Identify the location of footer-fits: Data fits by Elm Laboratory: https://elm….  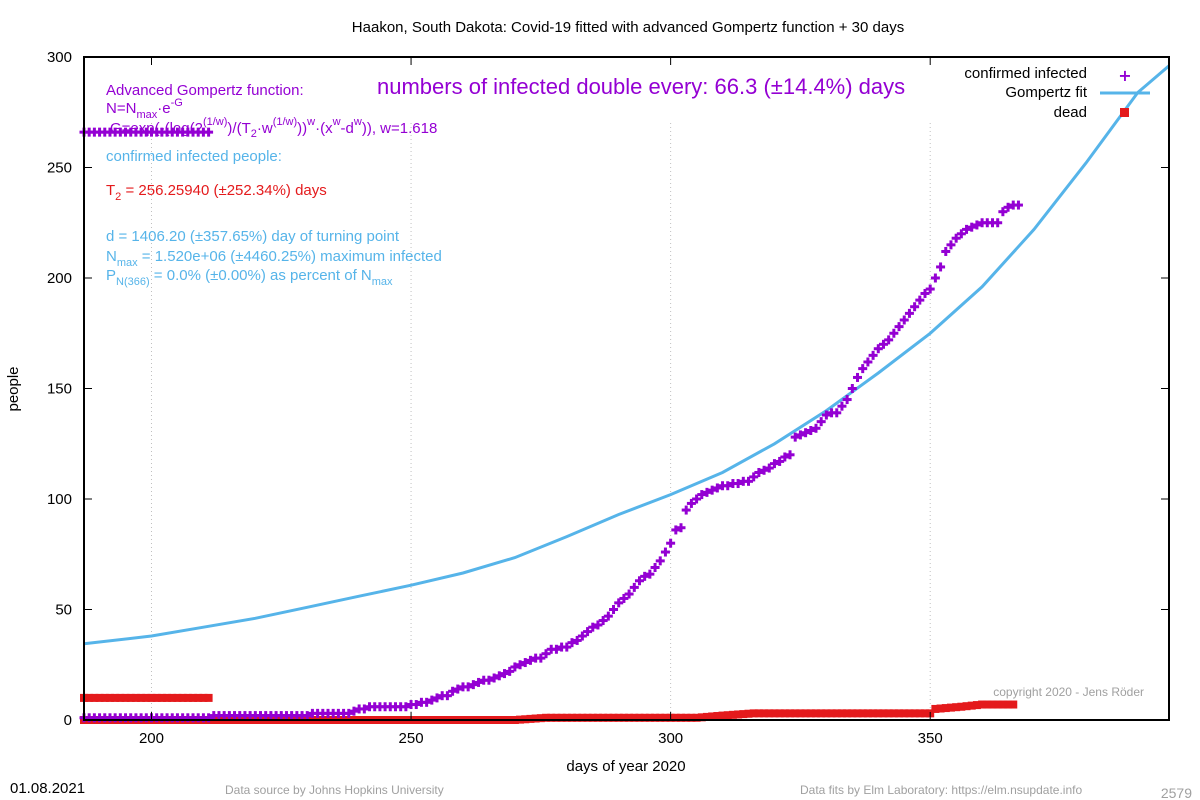
(941, 790).